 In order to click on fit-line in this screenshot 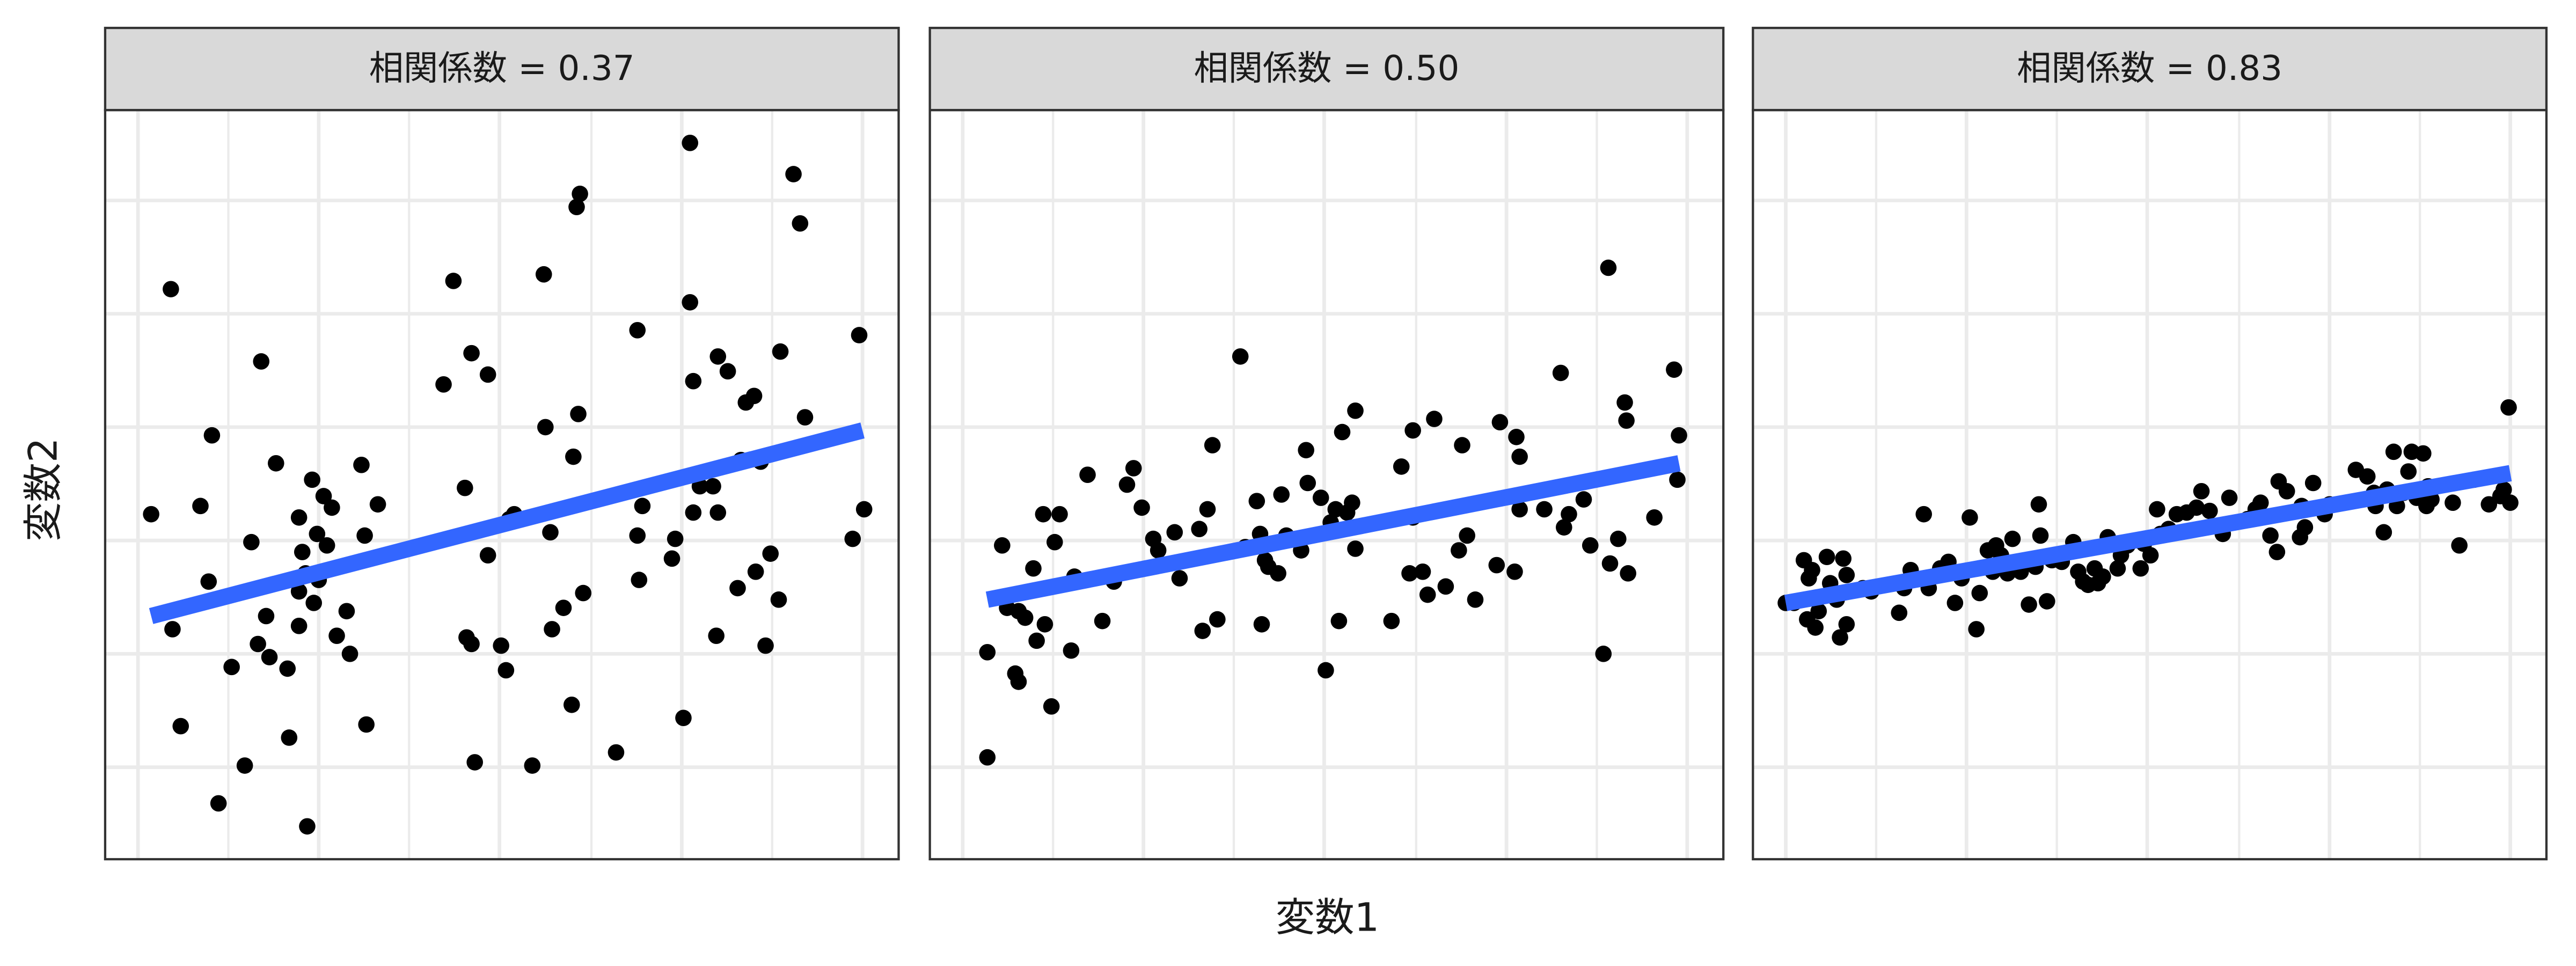, I will do `click(1333, 531)`.